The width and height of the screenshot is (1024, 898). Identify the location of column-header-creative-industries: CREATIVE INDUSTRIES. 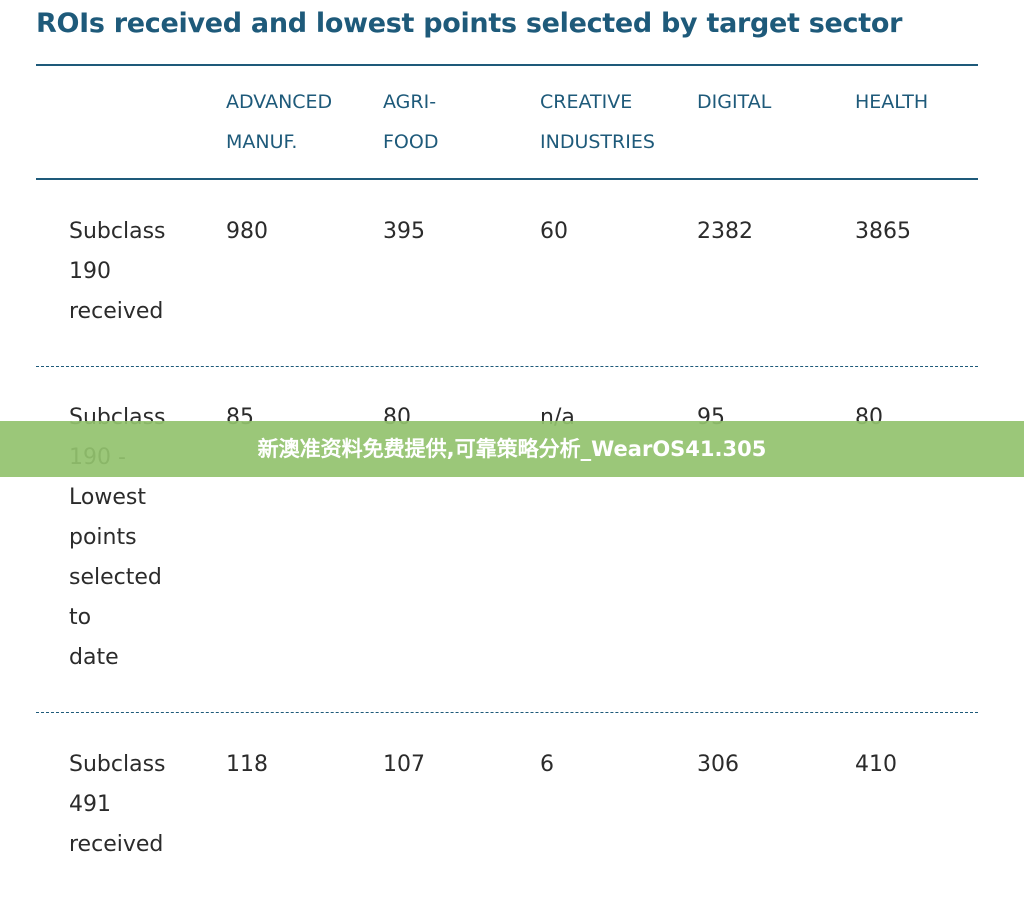
(597, 122).